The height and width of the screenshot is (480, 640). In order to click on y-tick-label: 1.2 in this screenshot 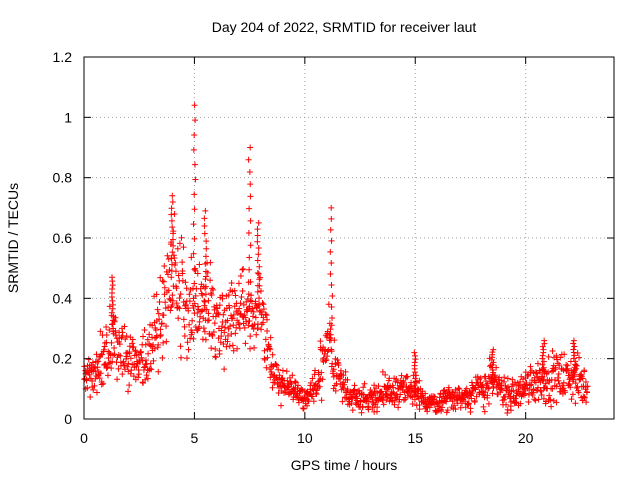, I will do `click(63, 57)`.